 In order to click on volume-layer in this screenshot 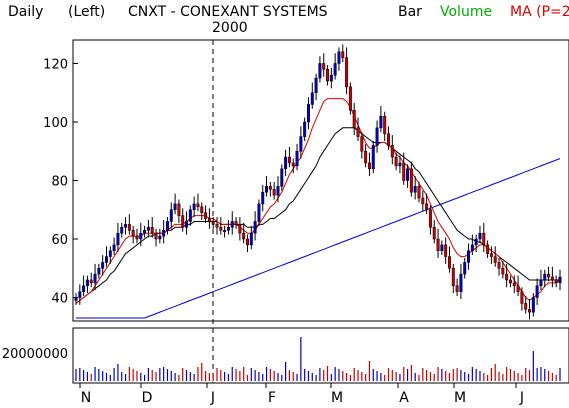, I will do `click(318, 359)`.